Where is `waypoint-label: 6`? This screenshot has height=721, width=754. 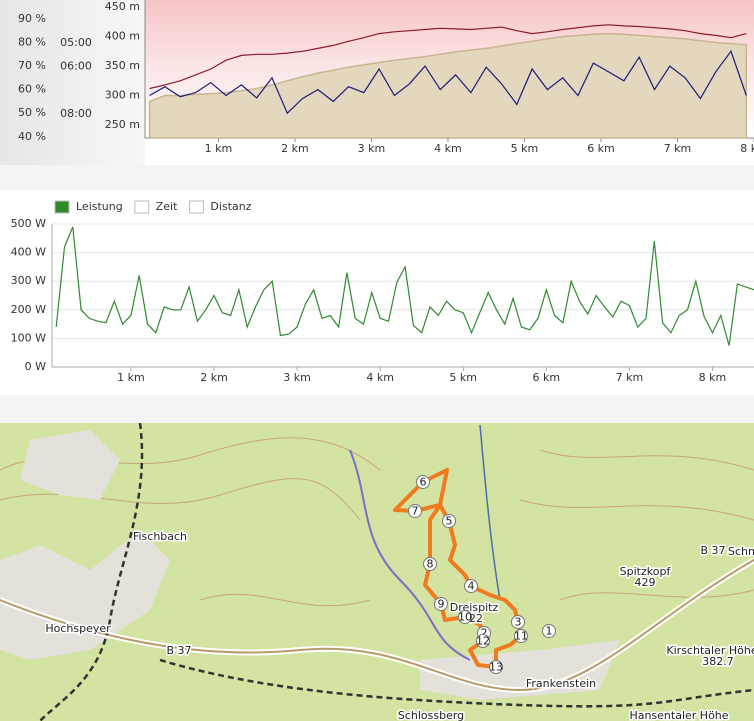
waypoint-label: 6 is located at coordinates (423, 482).